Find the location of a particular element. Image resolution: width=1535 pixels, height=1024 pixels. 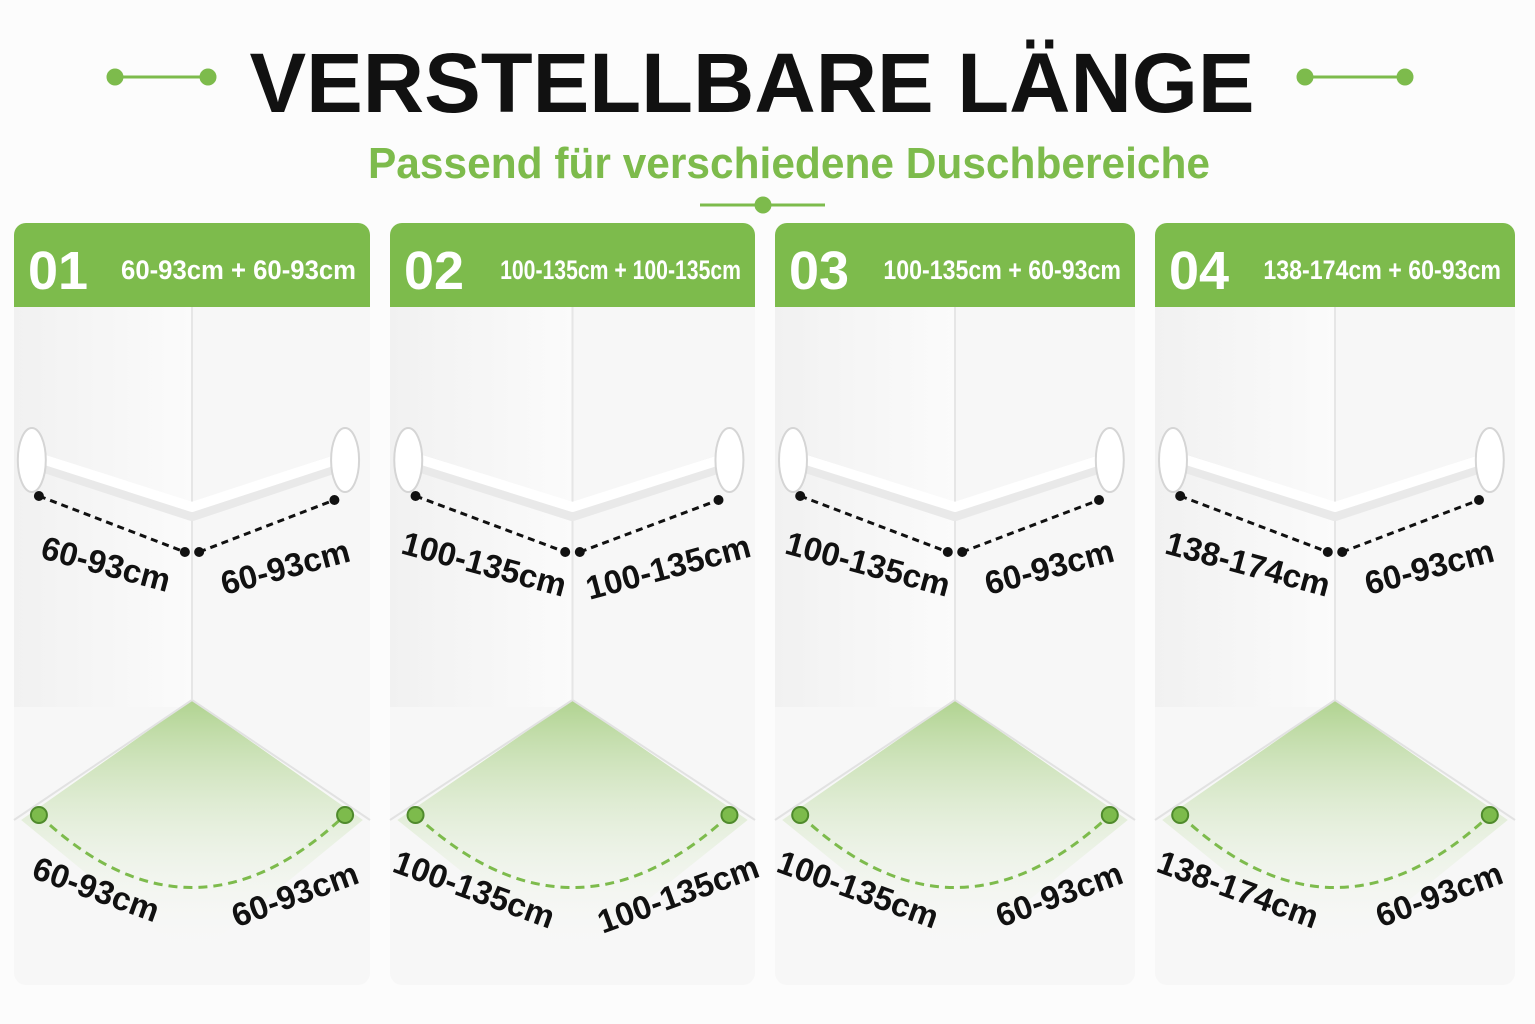

title: VERSTELLBARE LÄNGE is located at coordinates (752, 83).